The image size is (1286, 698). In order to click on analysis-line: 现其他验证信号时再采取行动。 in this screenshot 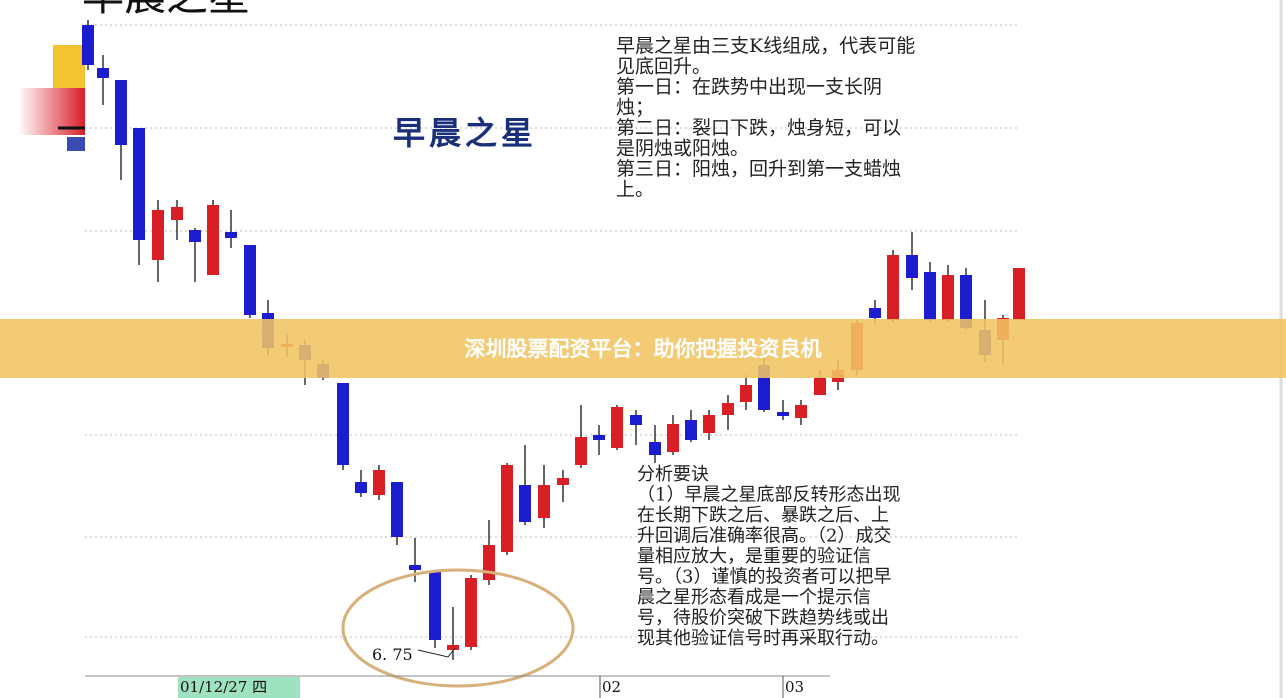, I will do `click(763, 638)`.